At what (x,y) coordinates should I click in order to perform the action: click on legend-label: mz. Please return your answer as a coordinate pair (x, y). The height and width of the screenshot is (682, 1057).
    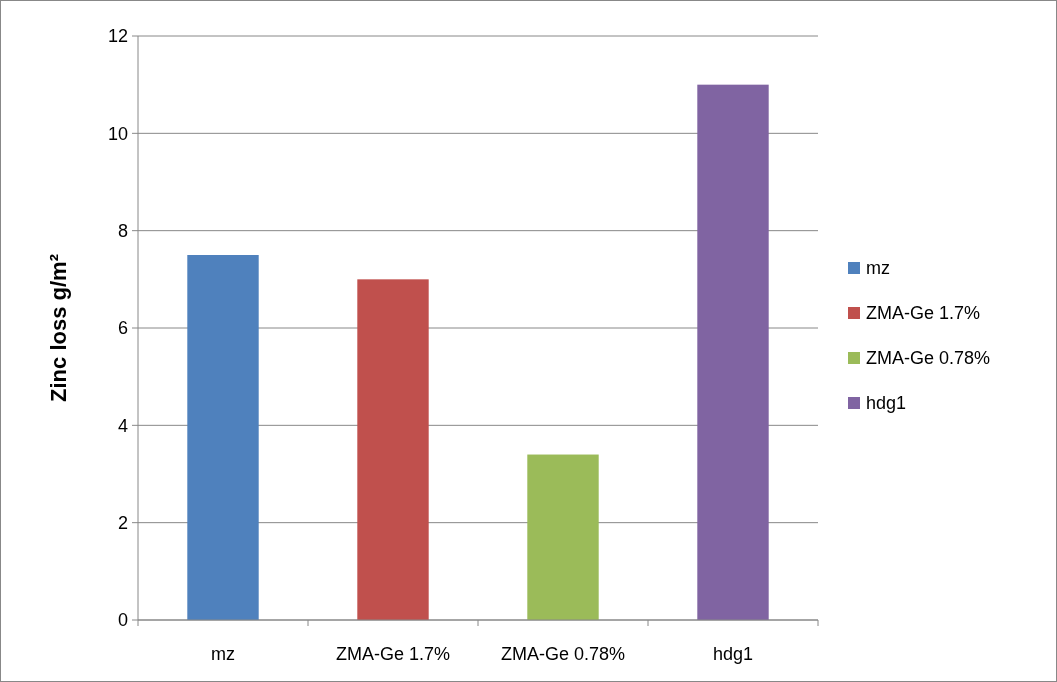
    Looking at the image, I should click on (878, 268).